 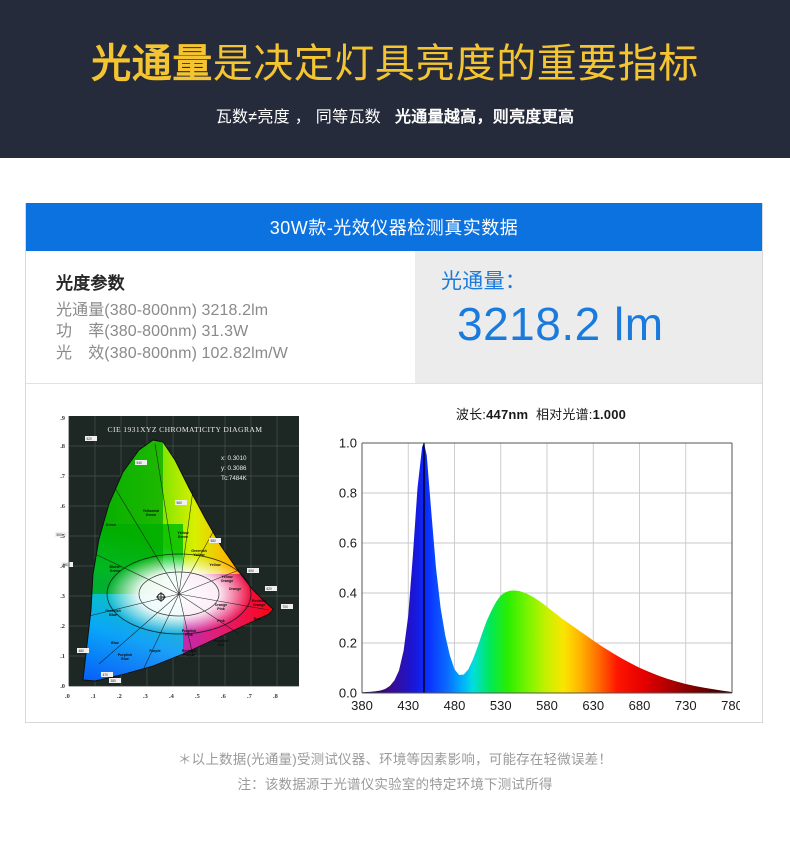 I want to click on svg-text: 500, so click(x=60, y=535).